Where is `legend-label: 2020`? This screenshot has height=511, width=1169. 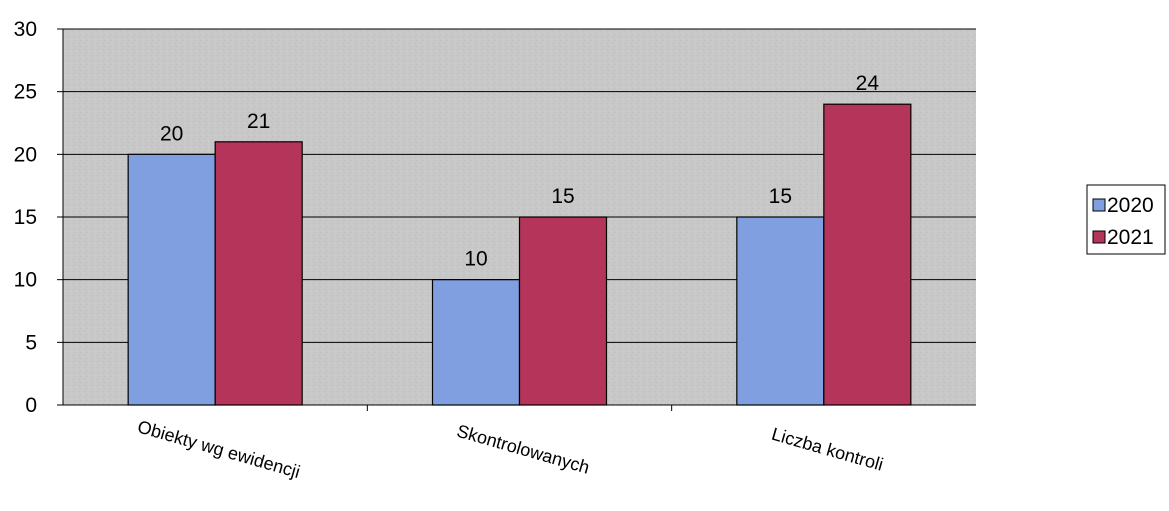
legend-label: 2020 is located at coordinates (1130, 205).